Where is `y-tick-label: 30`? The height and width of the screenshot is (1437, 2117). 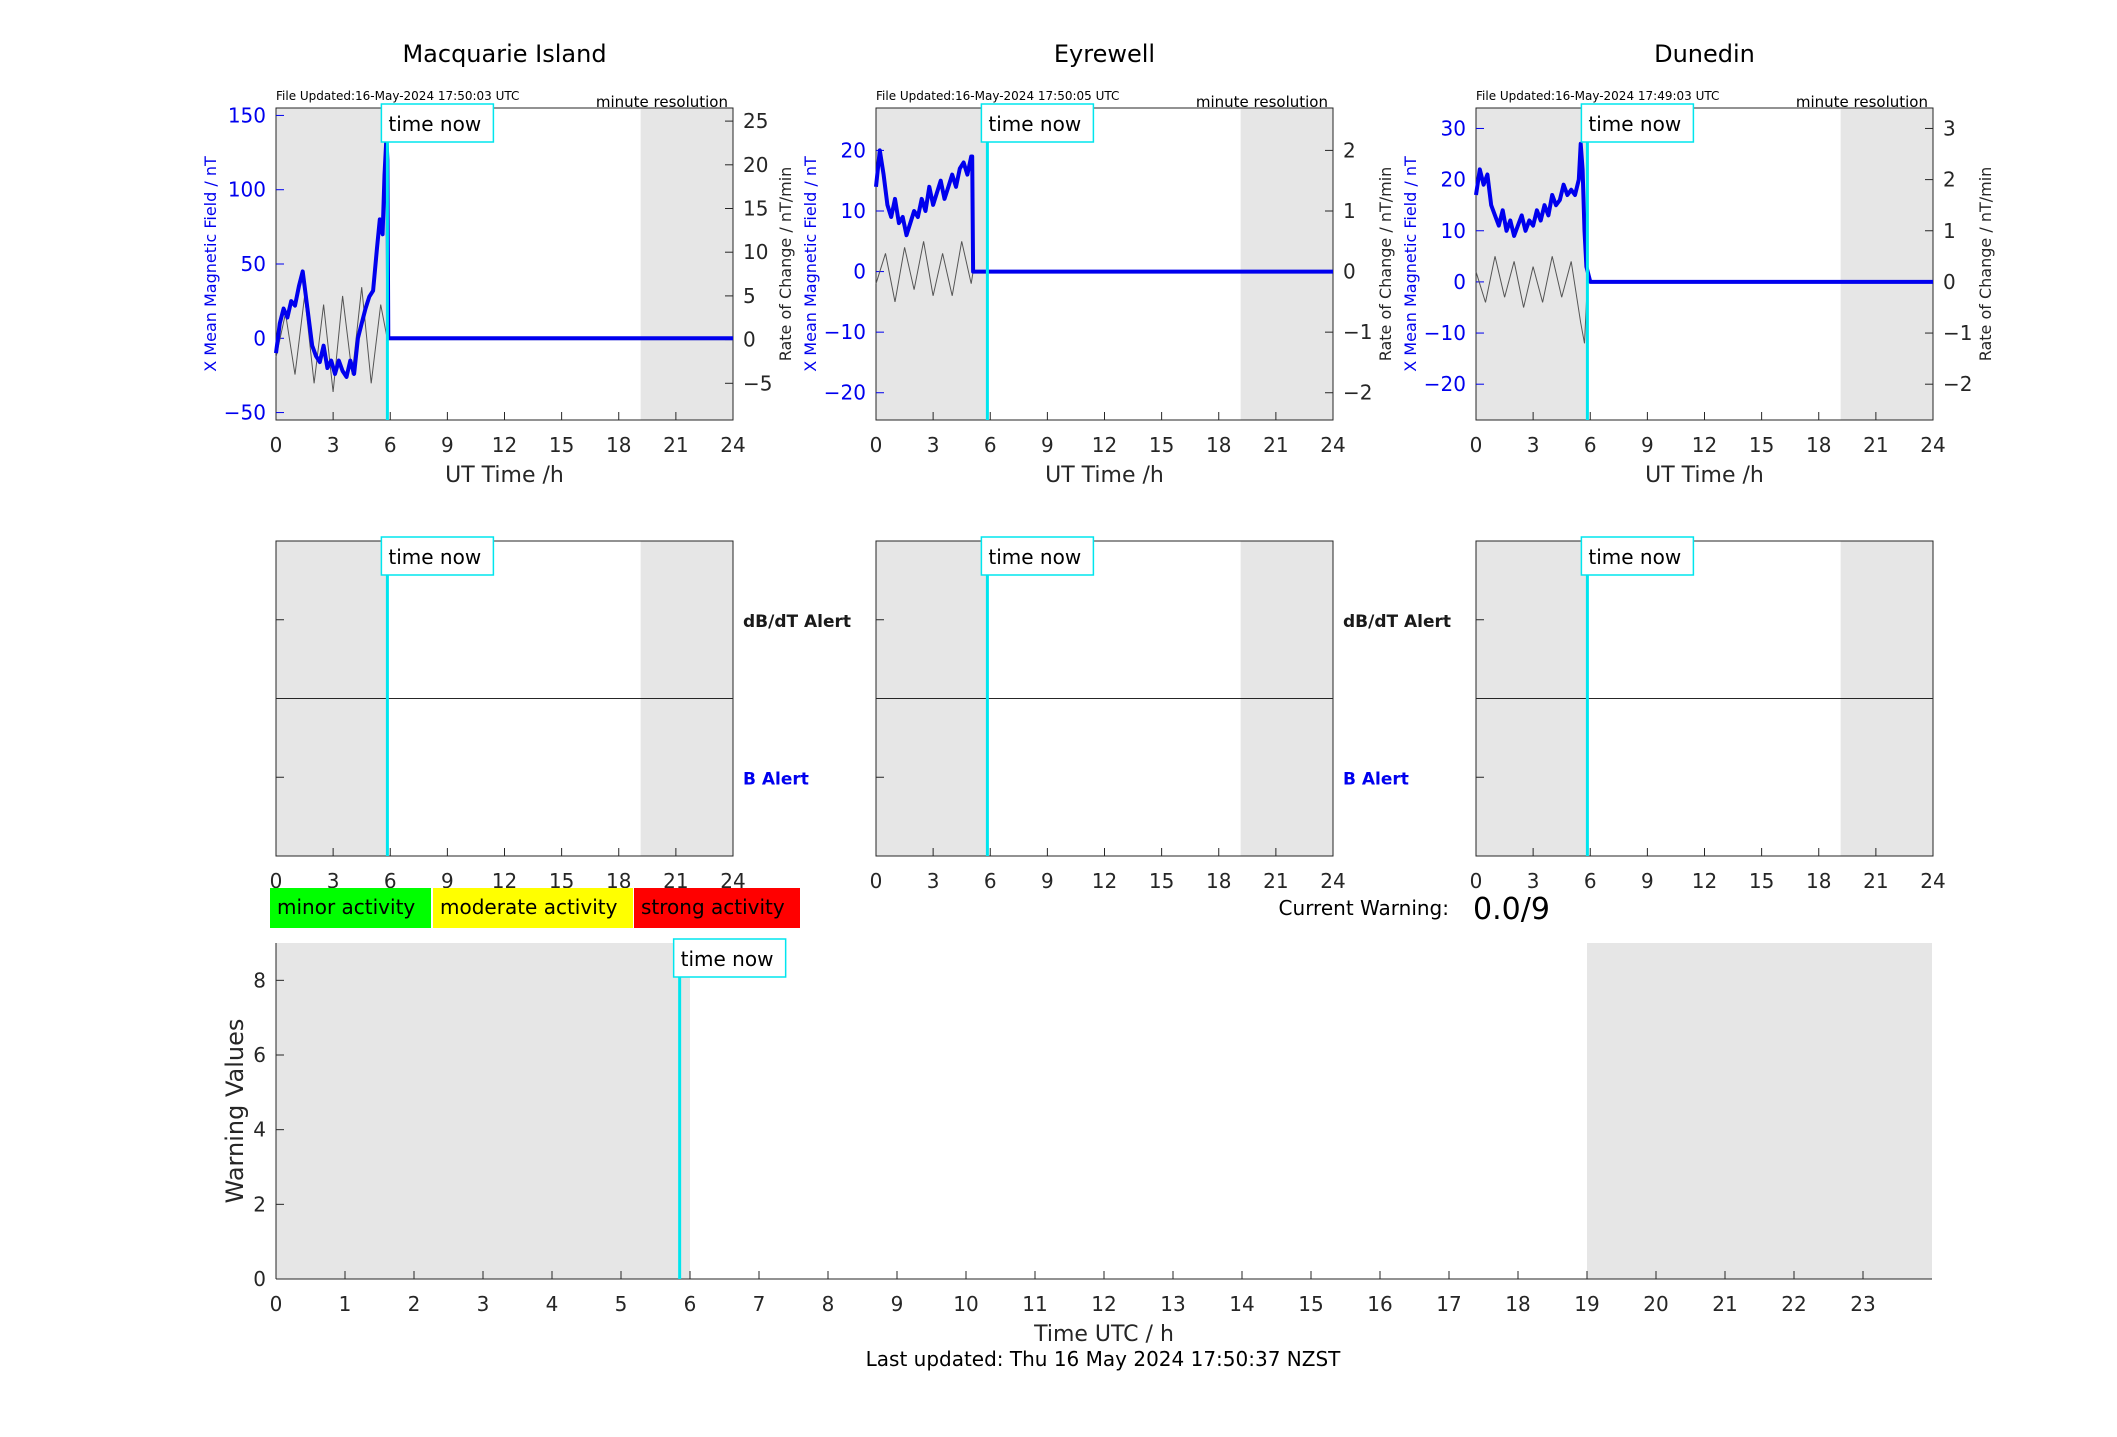
y-tick-label: 30 is located at coordinates (1453, 128).